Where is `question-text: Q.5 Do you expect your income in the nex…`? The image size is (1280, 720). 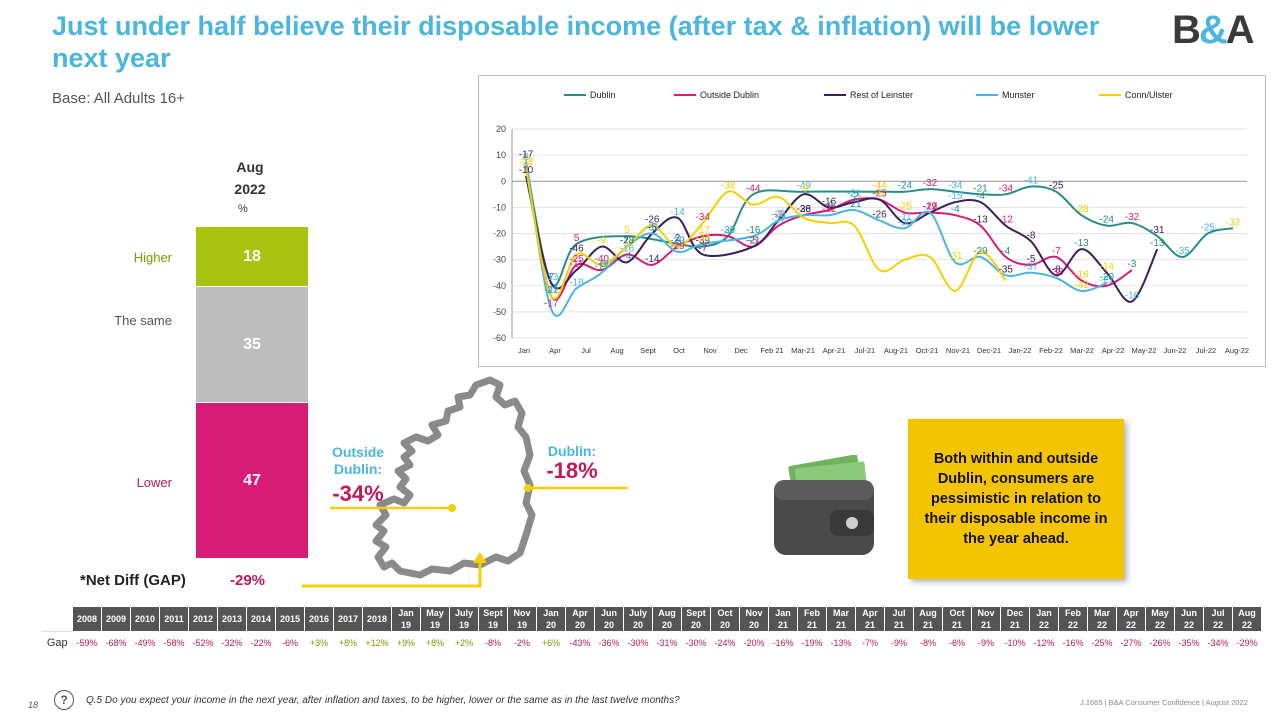
question-text: Q.5 Do you expect your income in the nex… is located at coordinates (383, 700).